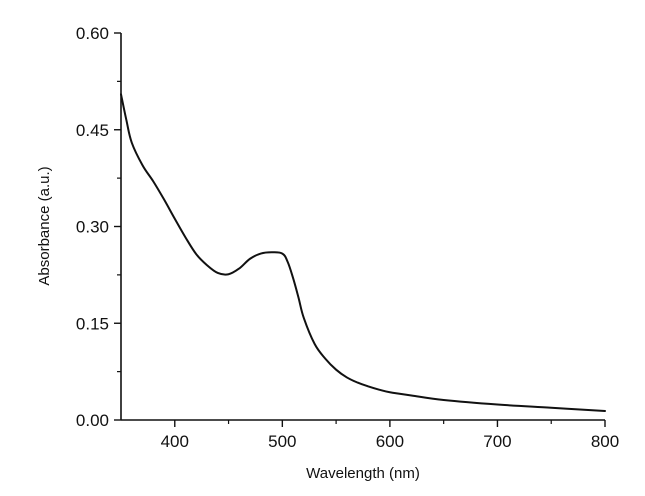 This screenshot has width=645, height=496. I want to click on x-tick-label: 700, so click(497, 441).